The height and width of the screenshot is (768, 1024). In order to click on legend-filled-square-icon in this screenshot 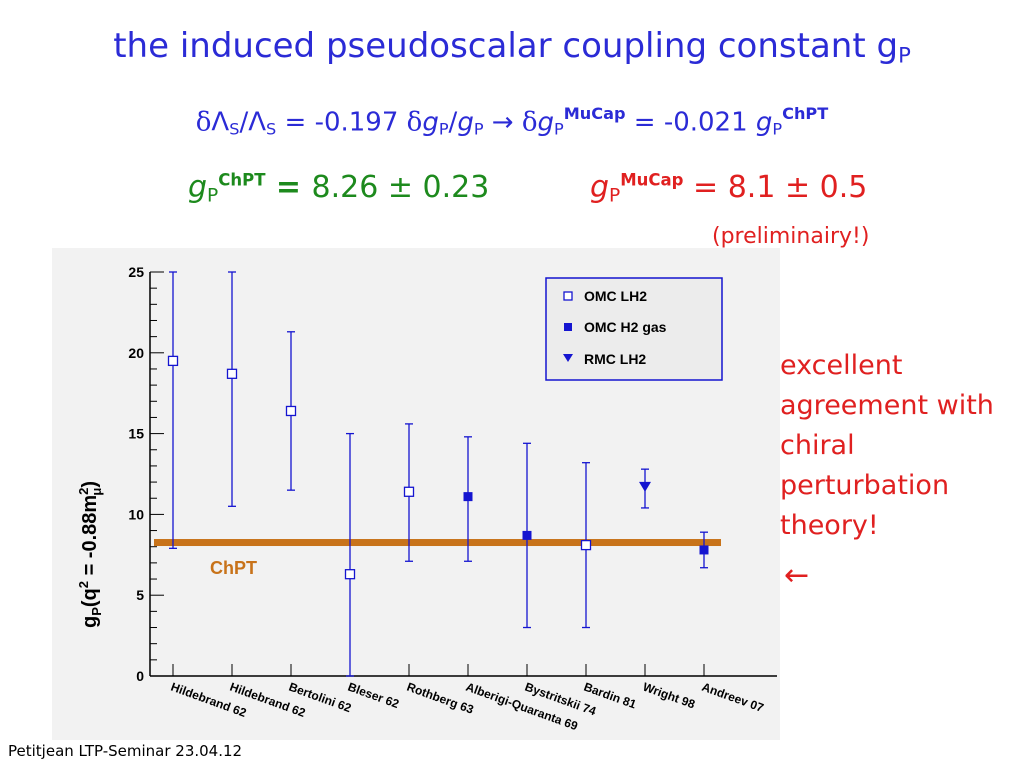, I will do `click(568, 327)`.